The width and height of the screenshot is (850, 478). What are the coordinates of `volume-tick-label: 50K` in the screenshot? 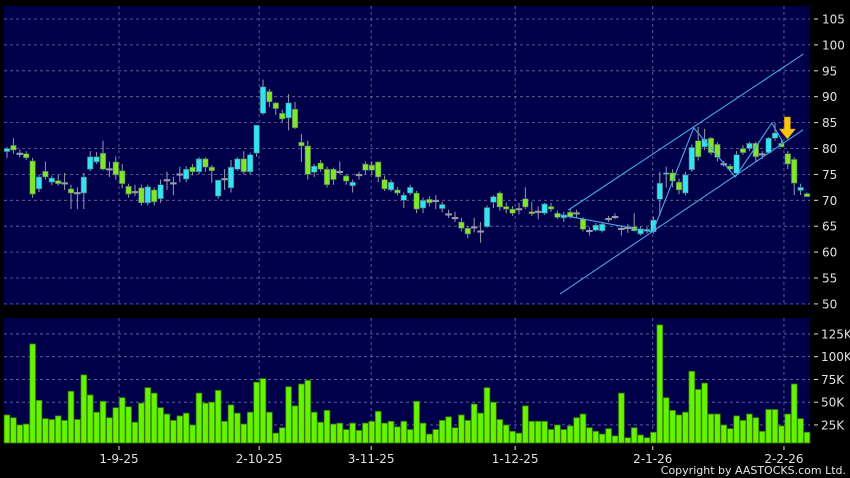 It's located at (833, 403).